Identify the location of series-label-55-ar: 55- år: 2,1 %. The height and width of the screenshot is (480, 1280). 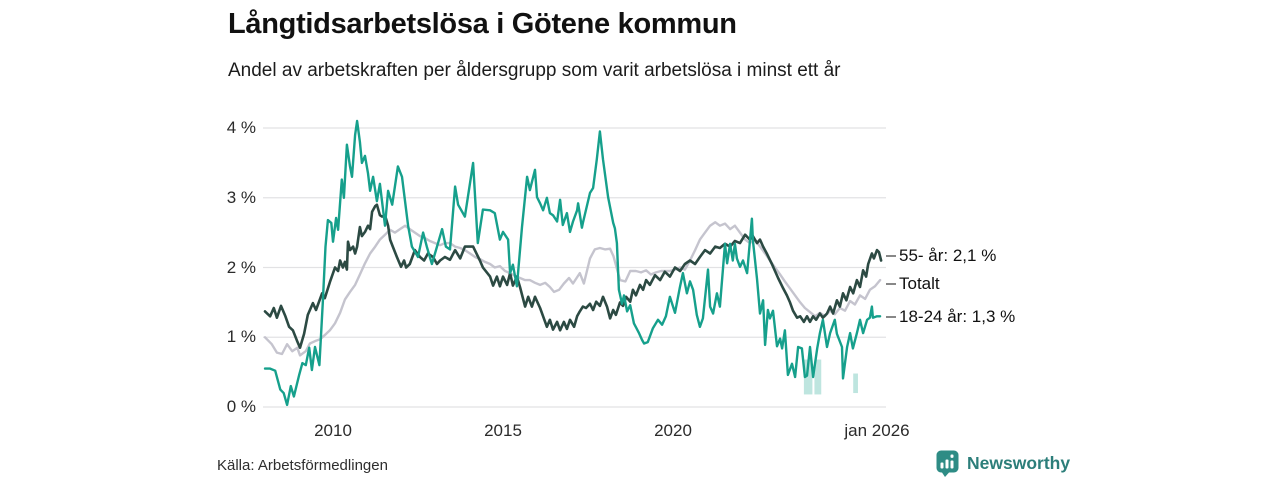
(948, 255).